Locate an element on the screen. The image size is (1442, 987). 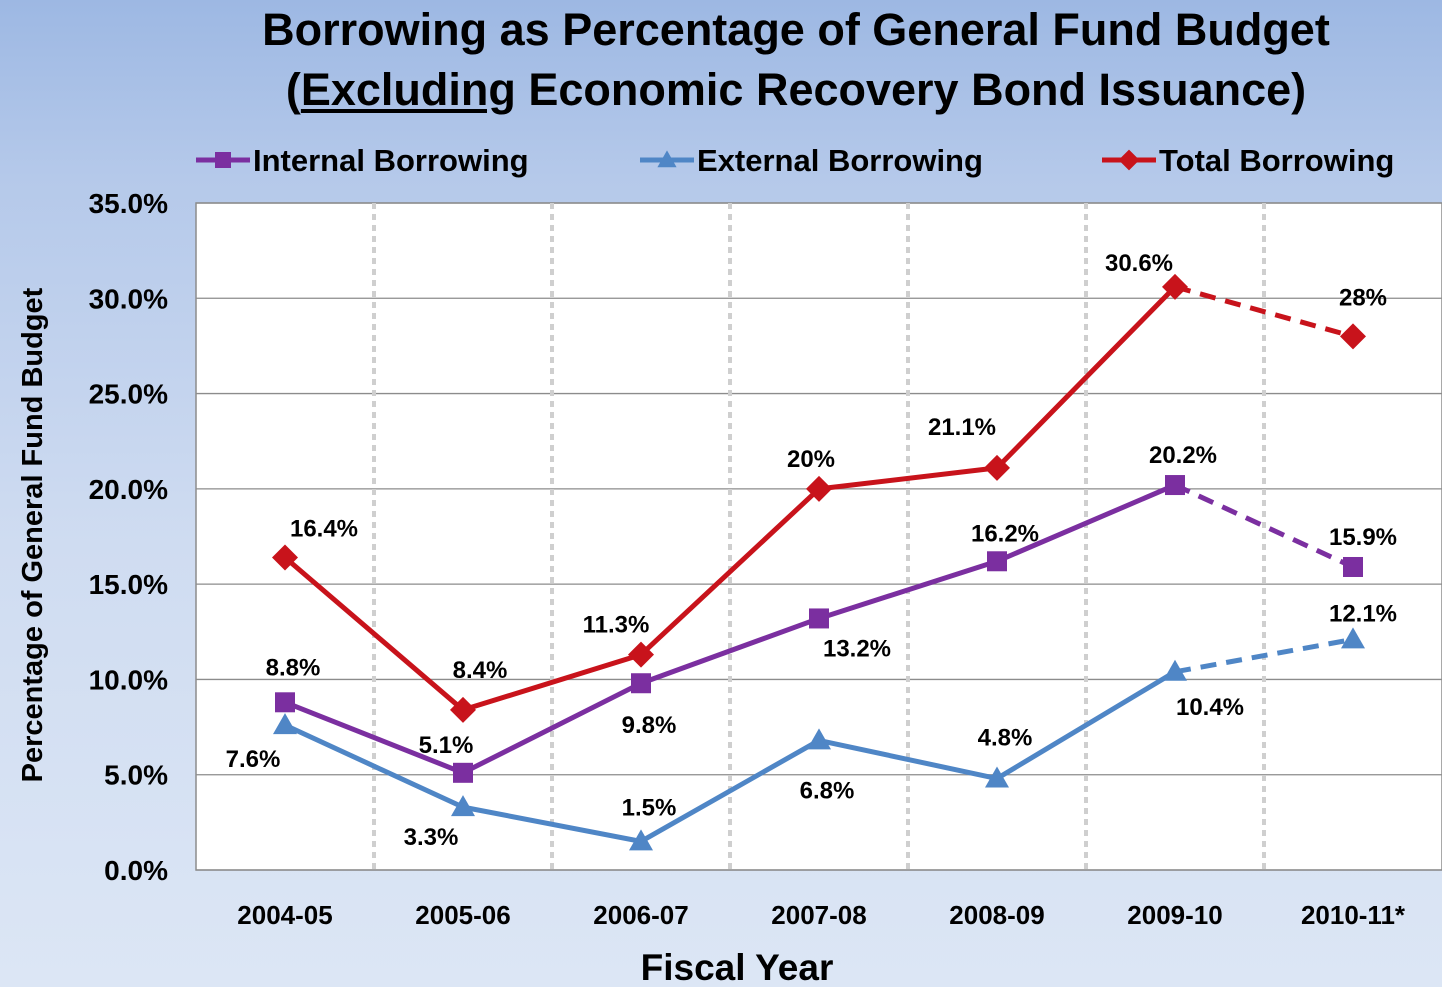
data-label: 5.1% is located at coordinates (446, 745).